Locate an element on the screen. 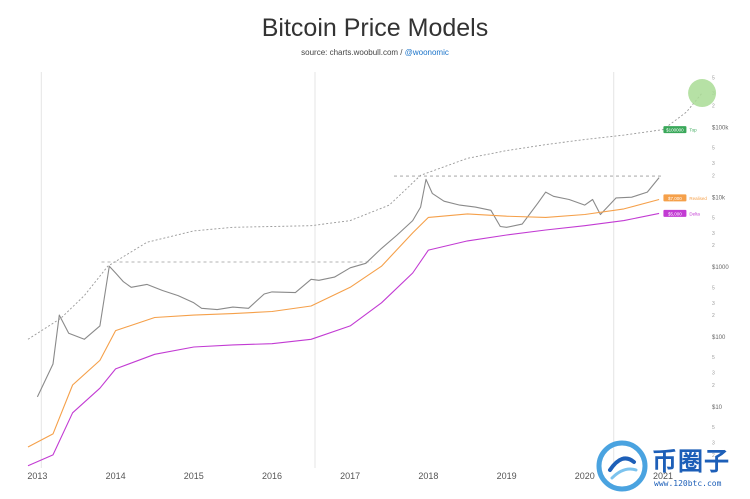 The image size is (750, 499). y-tick-label: $10 is located at coordinates (717, 408).